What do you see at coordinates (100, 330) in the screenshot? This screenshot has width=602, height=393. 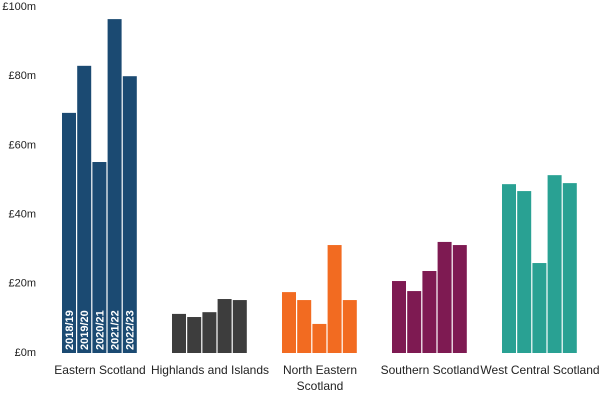 I see `series-label: 2020/21` at bounding box center [100, 330].